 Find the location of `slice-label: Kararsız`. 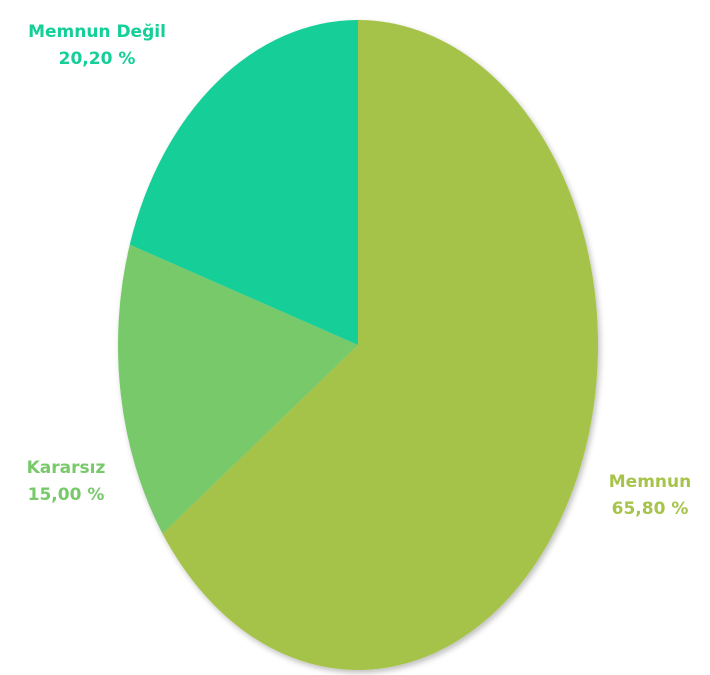

slice-label: Kararsız is located at coordinates (66, 468).